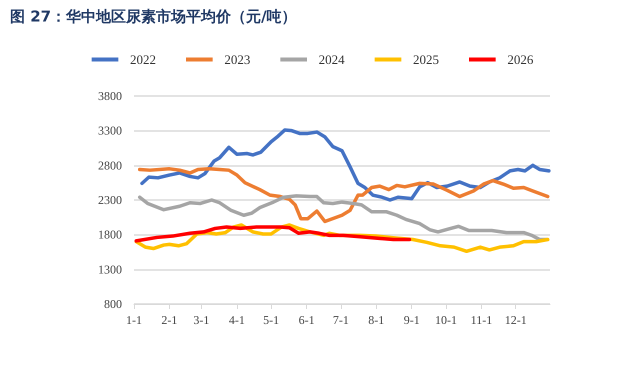  Describe the element at coordinates (153, 17) in the screenshot. I see `chart-title: 图 27：华中地区尿素市场平均价（元/吨）` at that location.